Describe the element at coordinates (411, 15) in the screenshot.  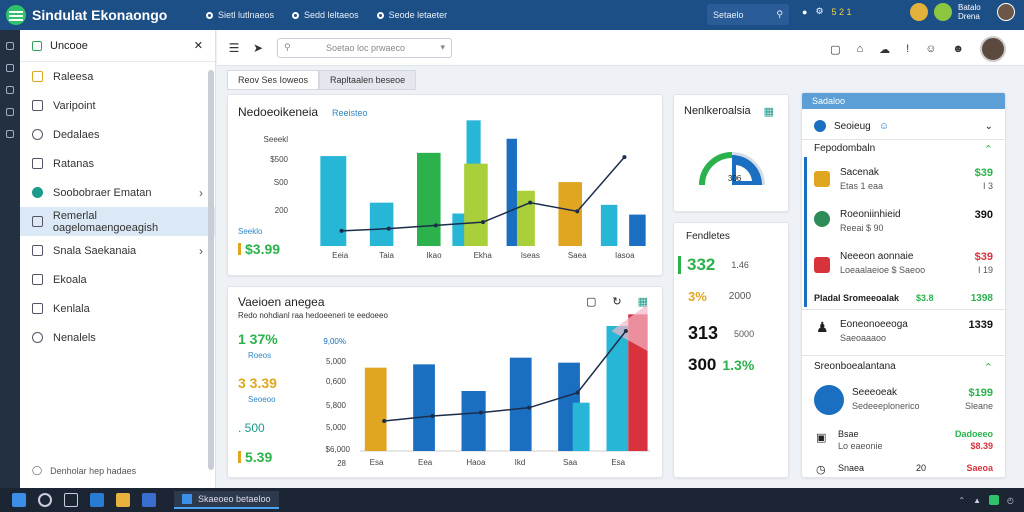
I see `top-nav-item-3: Seode letaeter` at that location.